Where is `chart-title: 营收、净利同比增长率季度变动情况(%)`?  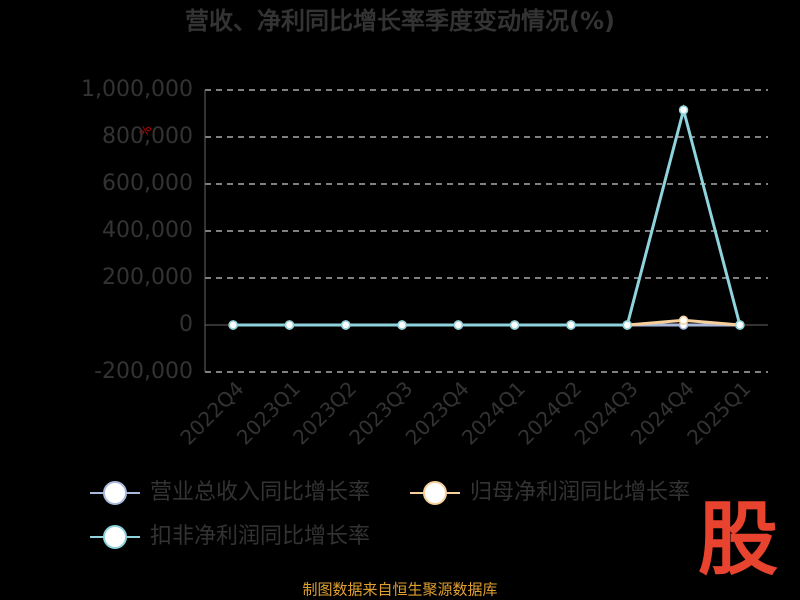
chart-title: 营收、净利同比增长率季度变动情况(%) is located at coordinates (400, 21).